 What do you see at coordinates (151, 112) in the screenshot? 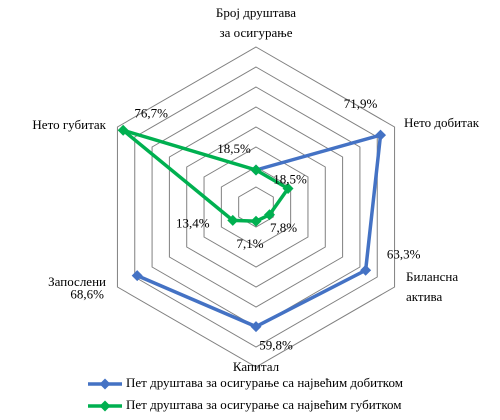
I see `value-label: 76,7%` at bounding box center [151, 112].